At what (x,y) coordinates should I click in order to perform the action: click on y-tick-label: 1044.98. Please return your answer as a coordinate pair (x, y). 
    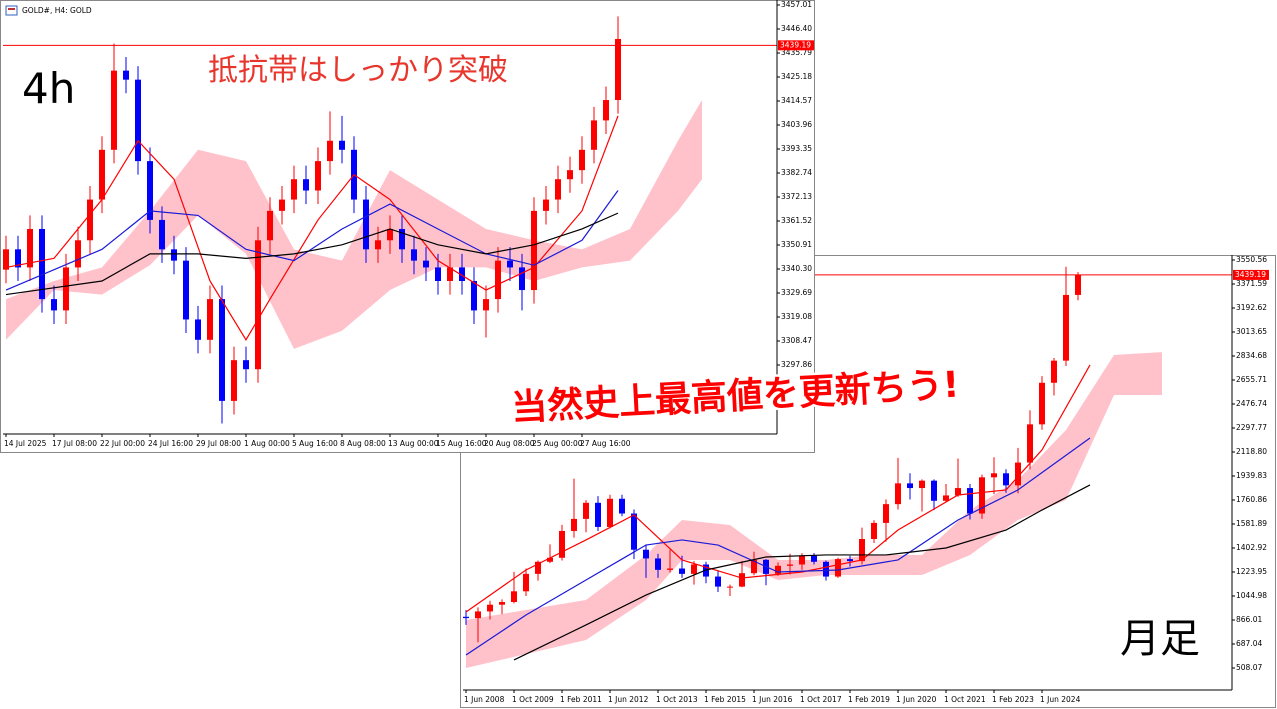
    Looking at the image, I should click on (1251, 595).